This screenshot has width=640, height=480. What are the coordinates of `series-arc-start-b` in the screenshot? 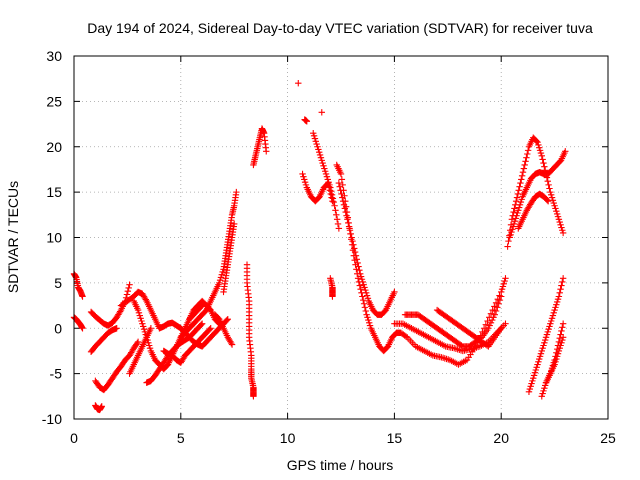 It's located at (78, 323).